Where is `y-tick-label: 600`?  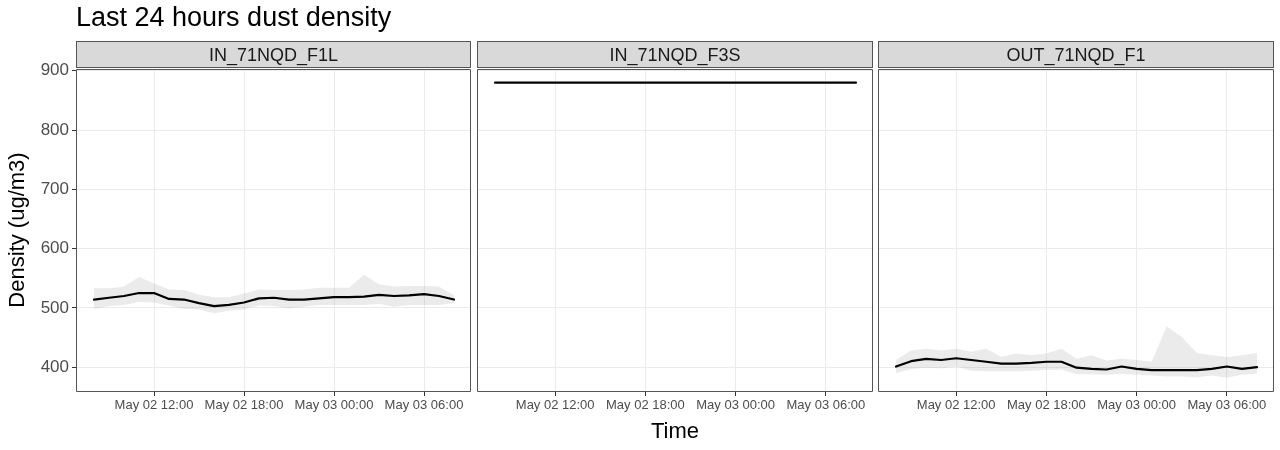 y-tick-label: 600 is located at coordinates (54, 248).